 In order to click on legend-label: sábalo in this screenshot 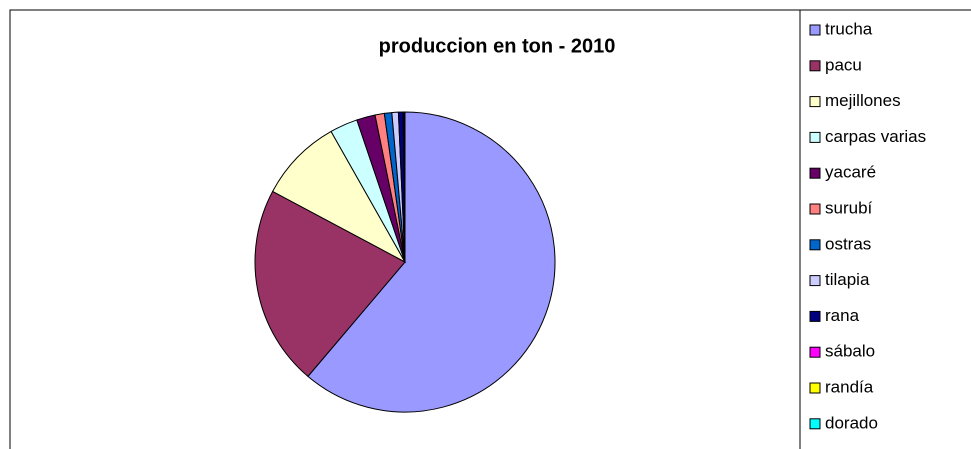, I will do `click(850, 351)`.